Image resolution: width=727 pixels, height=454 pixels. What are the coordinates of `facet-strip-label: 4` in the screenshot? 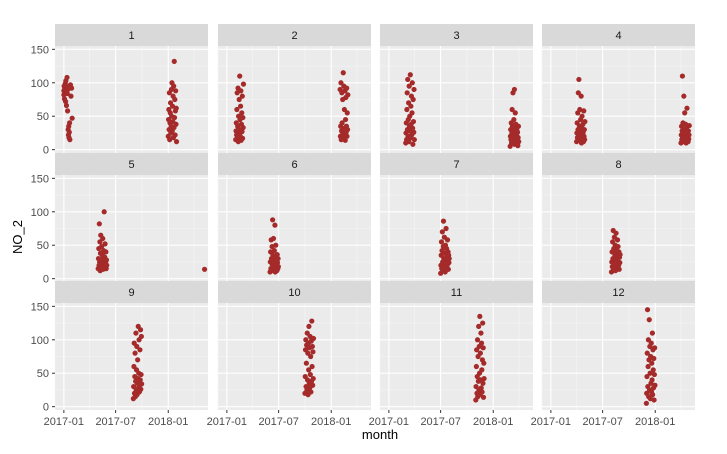 It's located at (618, 36).